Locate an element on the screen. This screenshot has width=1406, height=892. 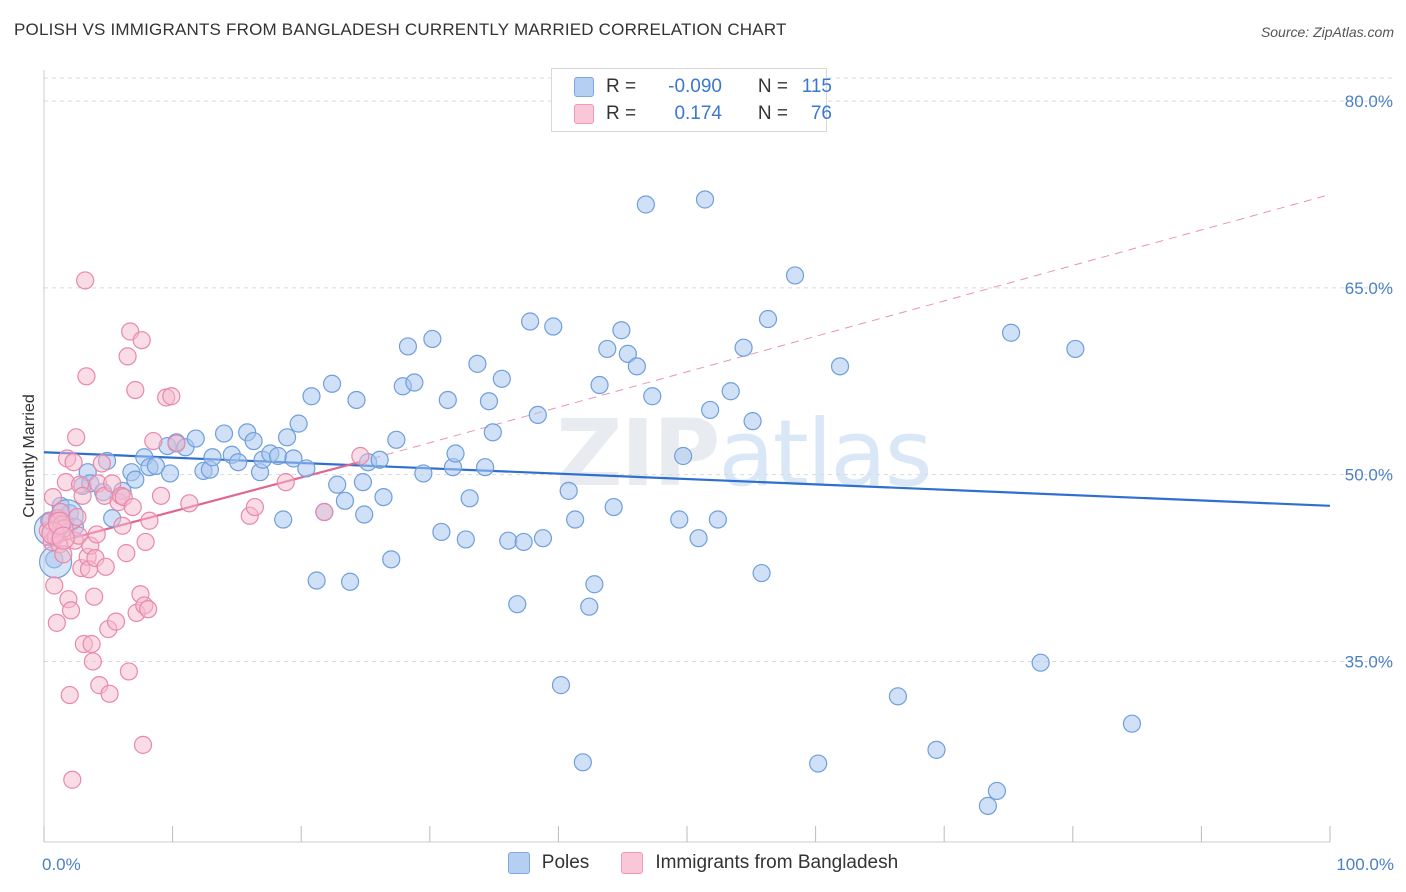
y-axis-title: Currently Married is located at coordinates (29, 456).